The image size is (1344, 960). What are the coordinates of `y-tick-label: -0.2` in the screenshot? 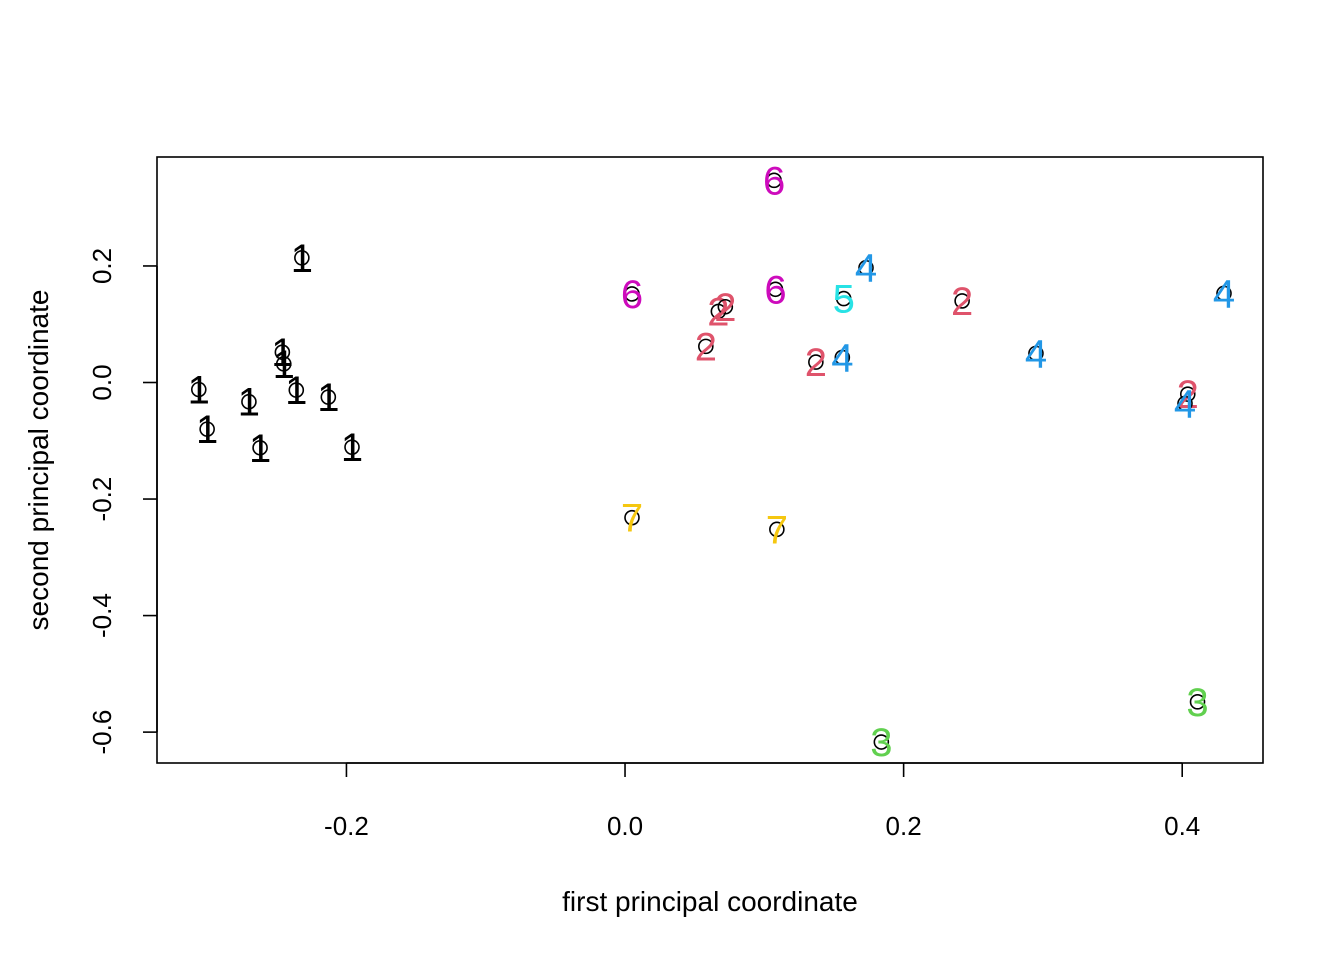 It's located at (102, 499).